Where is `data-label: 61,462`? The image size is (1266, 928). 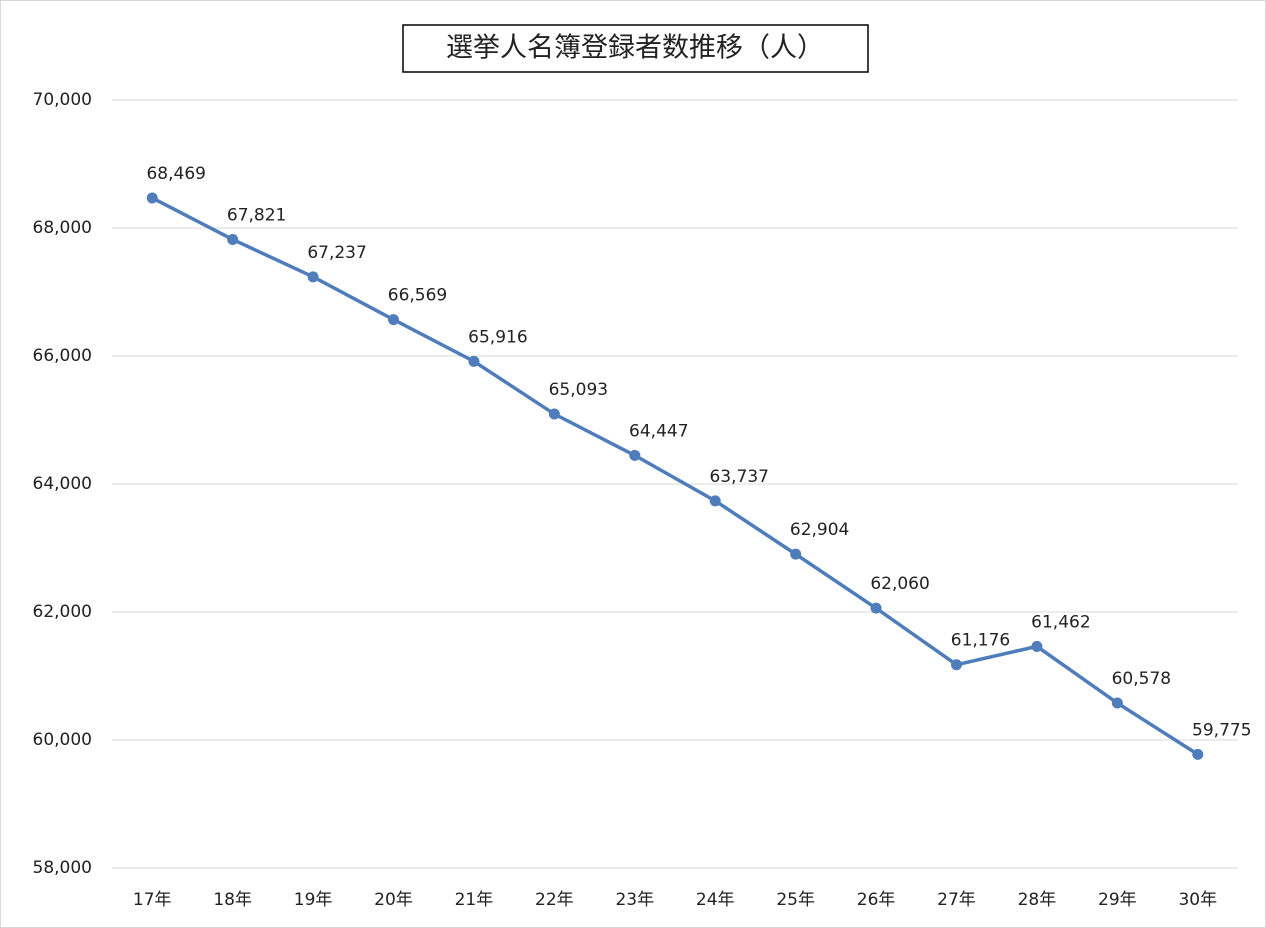
data-label: 61,462 is located at coordinates (1060, 622).